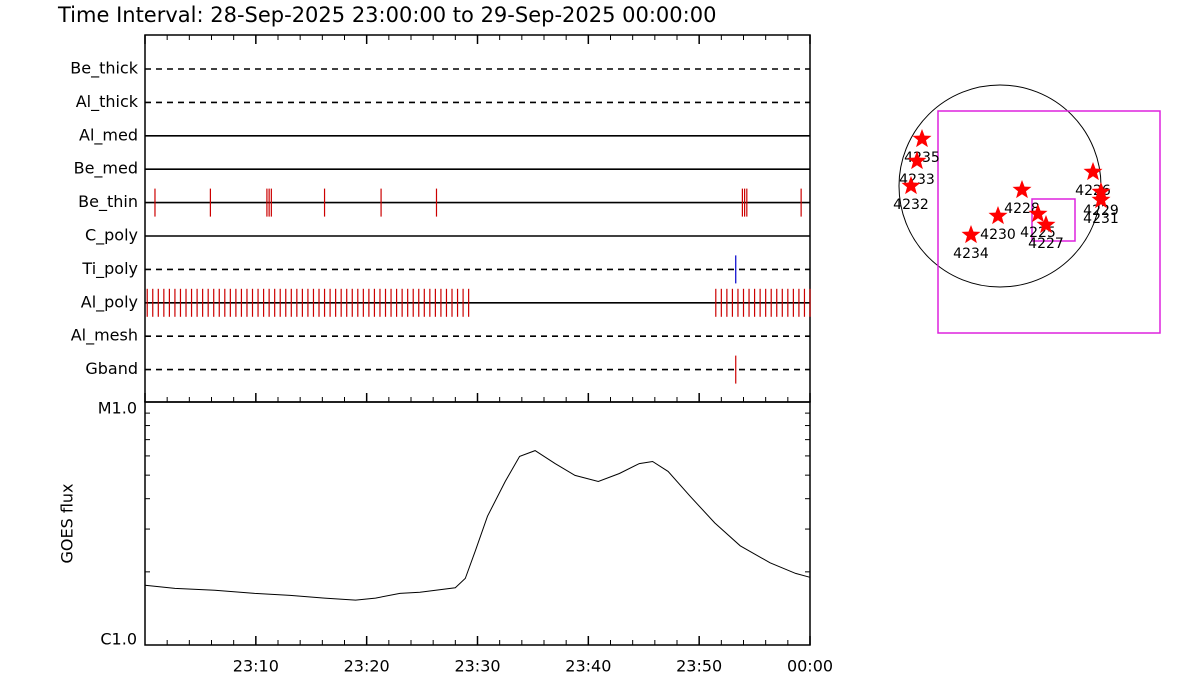 The height and width of the screenshot is (700, 1200). I want to click on row-label: Al_mesh, so click(104, 336).